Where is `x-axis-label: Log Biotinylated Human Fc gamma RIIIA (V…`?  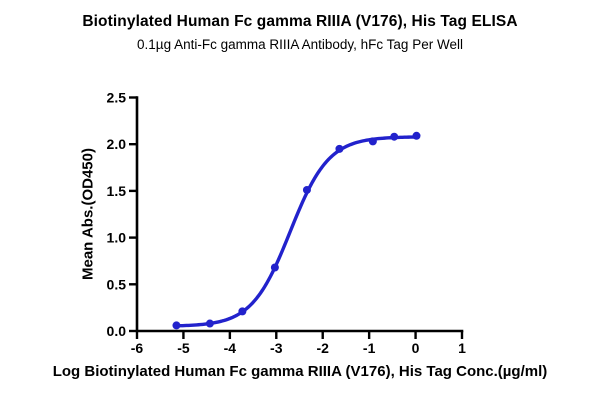
x-axis-label: Log Biotinylated Human Fc gamma RIIIA (V… is located at coordinates (300, 371).